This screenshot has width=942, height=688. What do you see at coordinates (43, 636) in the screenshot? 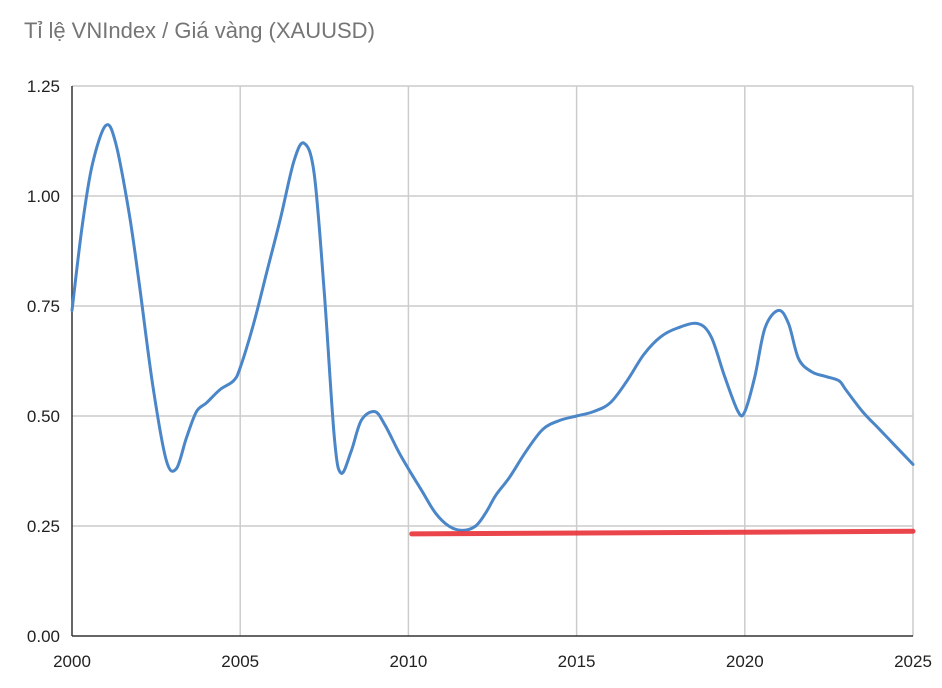
I see `y-tick-label: 0.00` at bounding box center [43, 636].